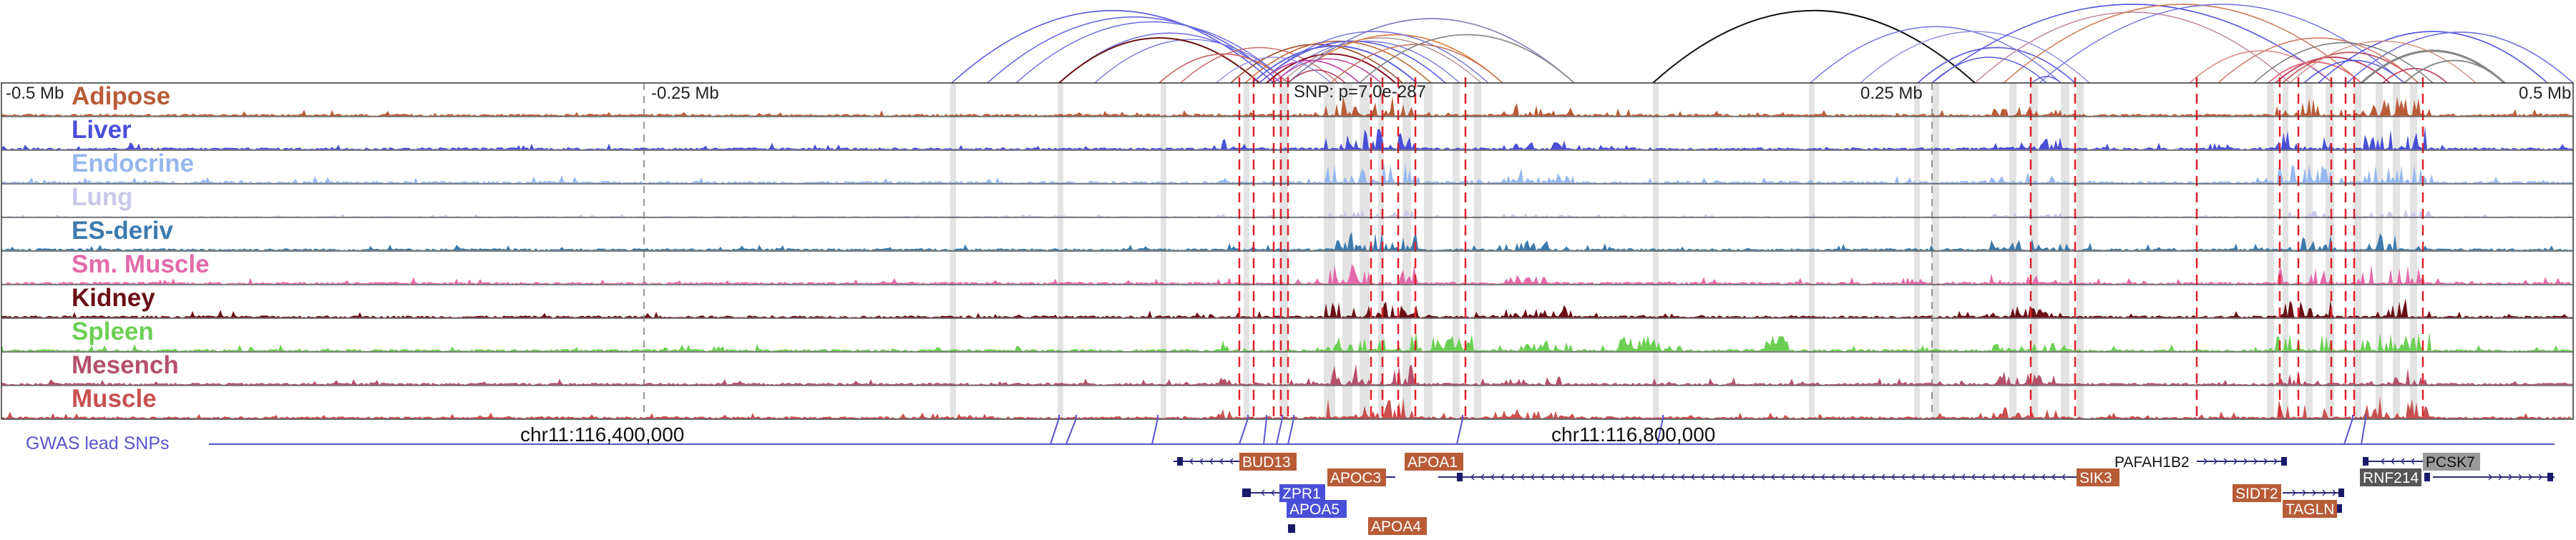 The width and height of the screenshot is (2576, 540). I want to click on axis-tick-label: -0.25 Mb, so click(685, 93).